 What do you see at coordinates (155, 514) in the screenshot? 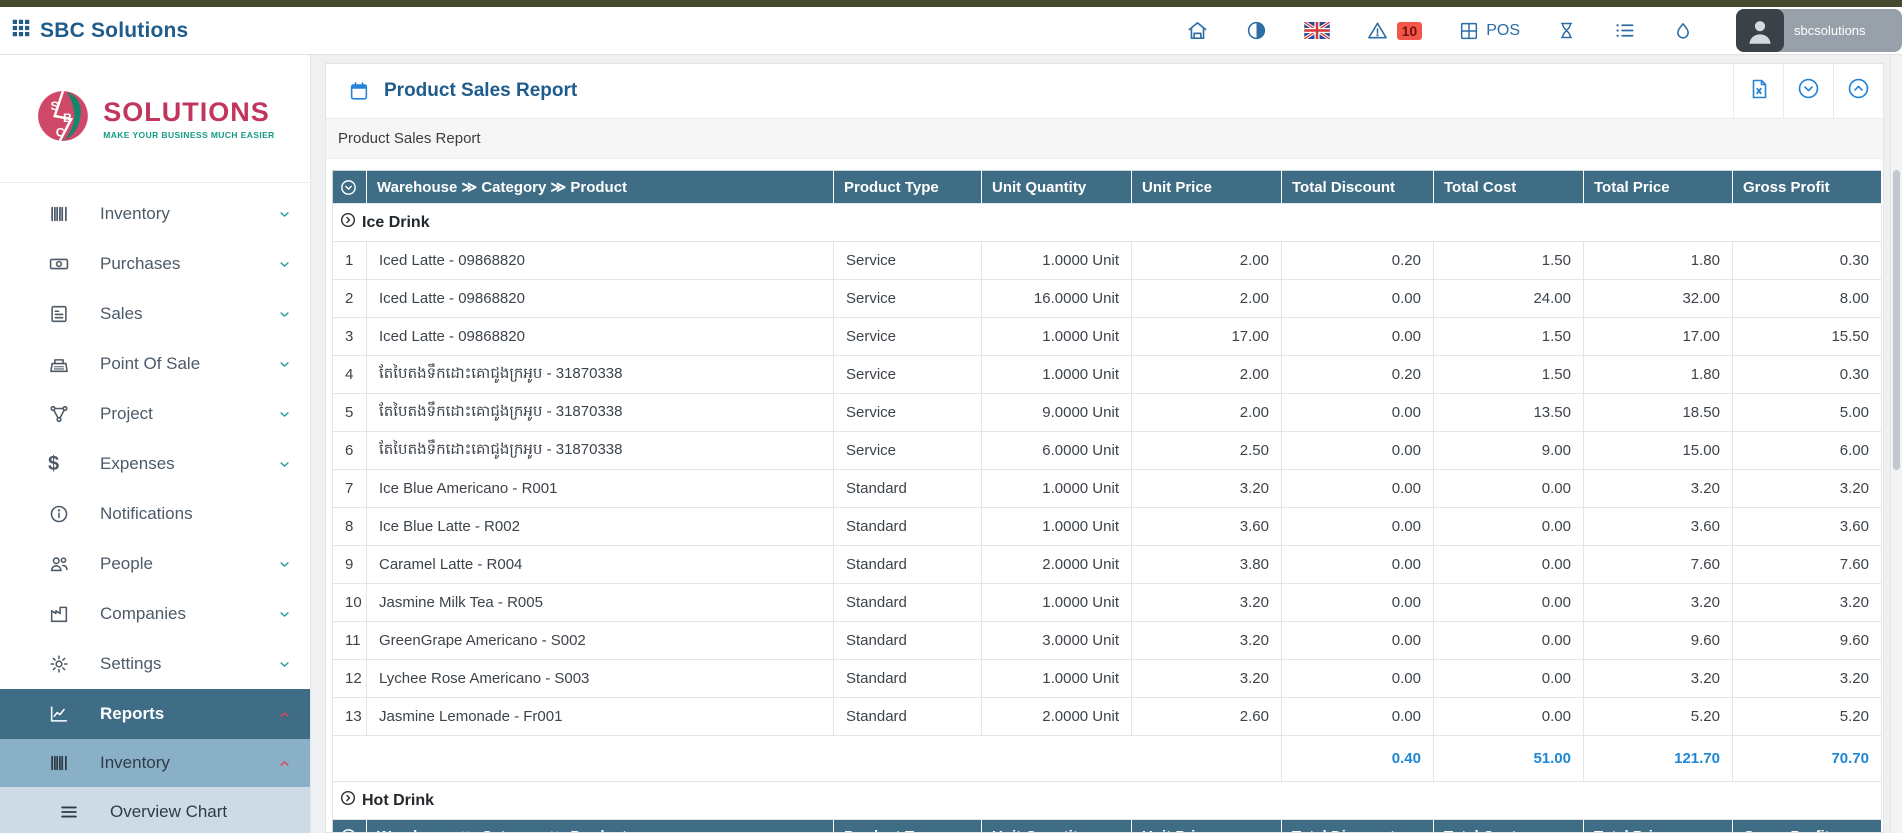
I see `sidebar-item-notifications: Notifications` at bounding box center [155, 514].